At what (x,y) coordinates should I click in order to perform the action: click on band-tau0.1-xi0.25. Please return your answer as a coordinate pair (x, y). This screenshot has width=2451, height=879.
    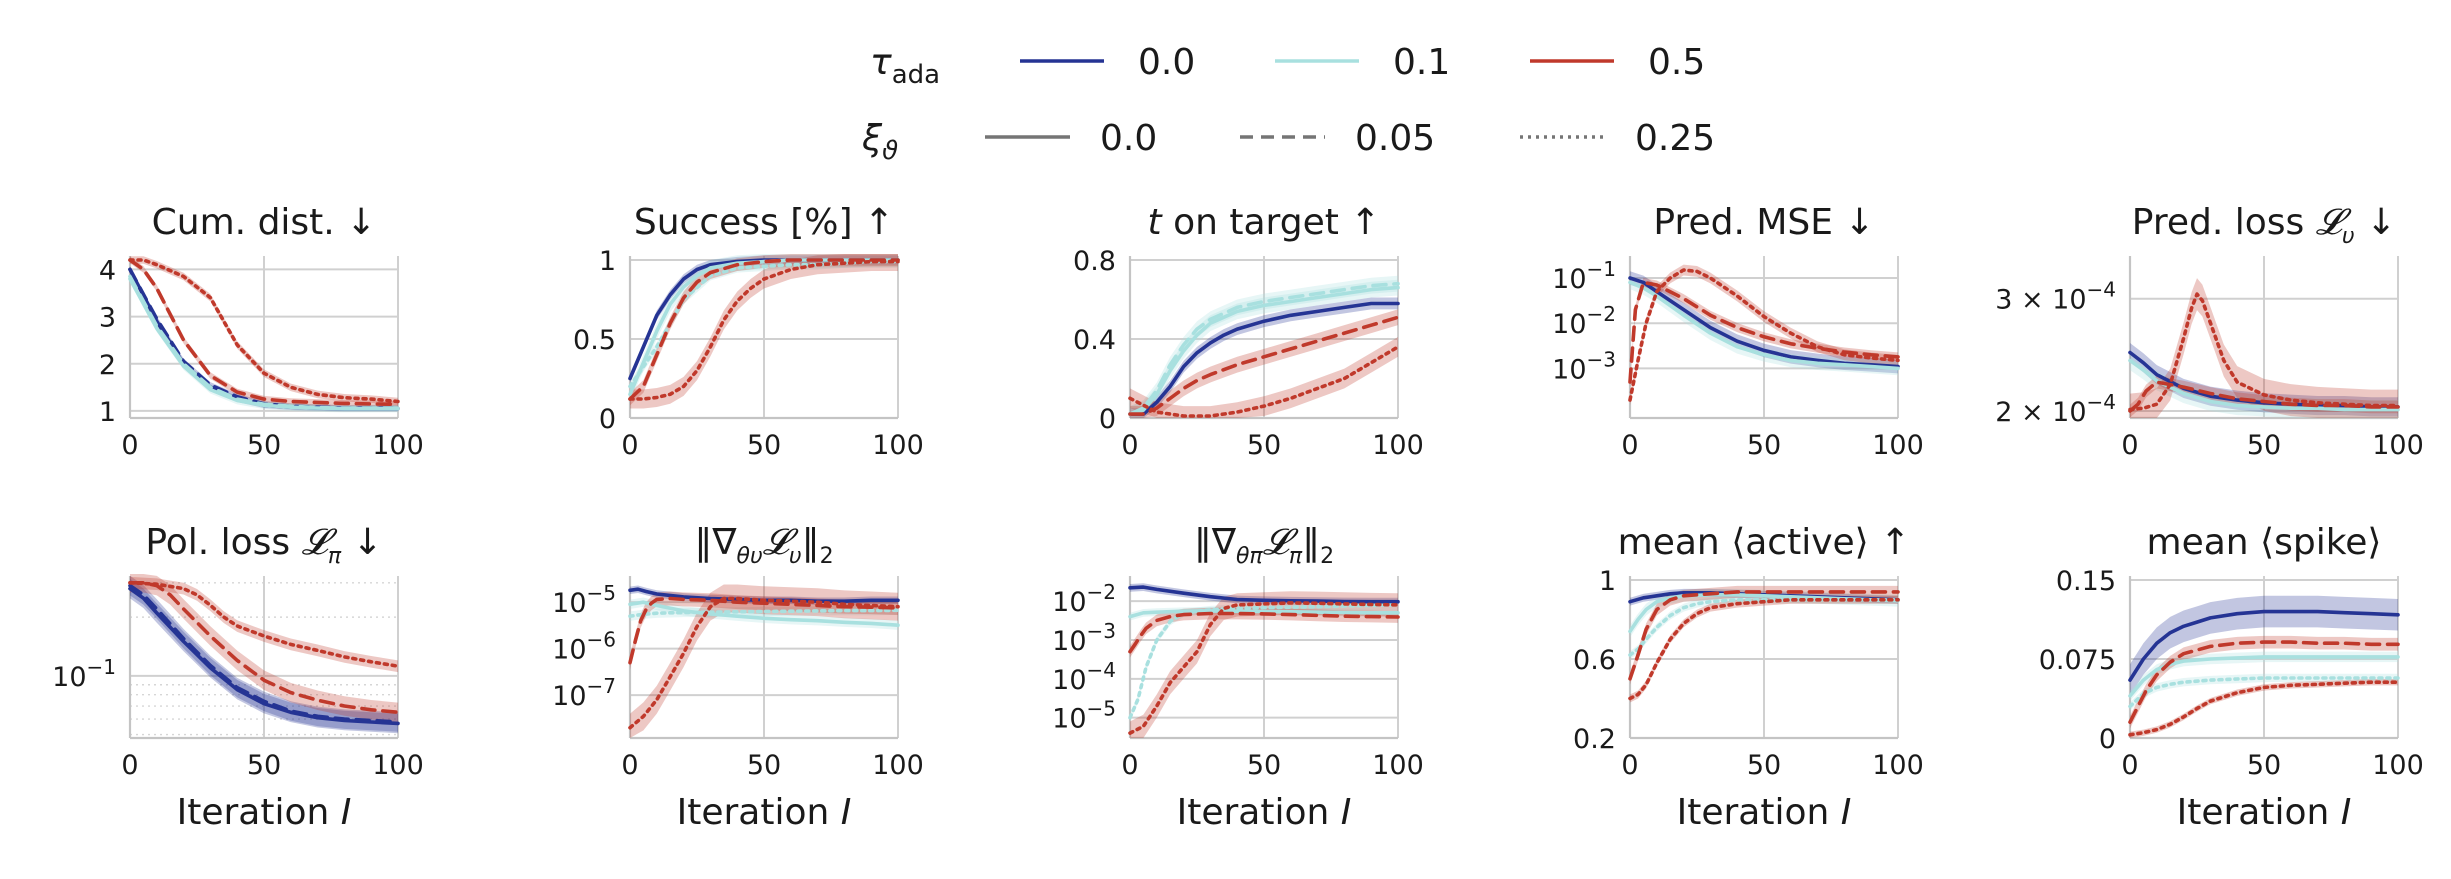
    Looking at the image, I should click on (1764, 627).